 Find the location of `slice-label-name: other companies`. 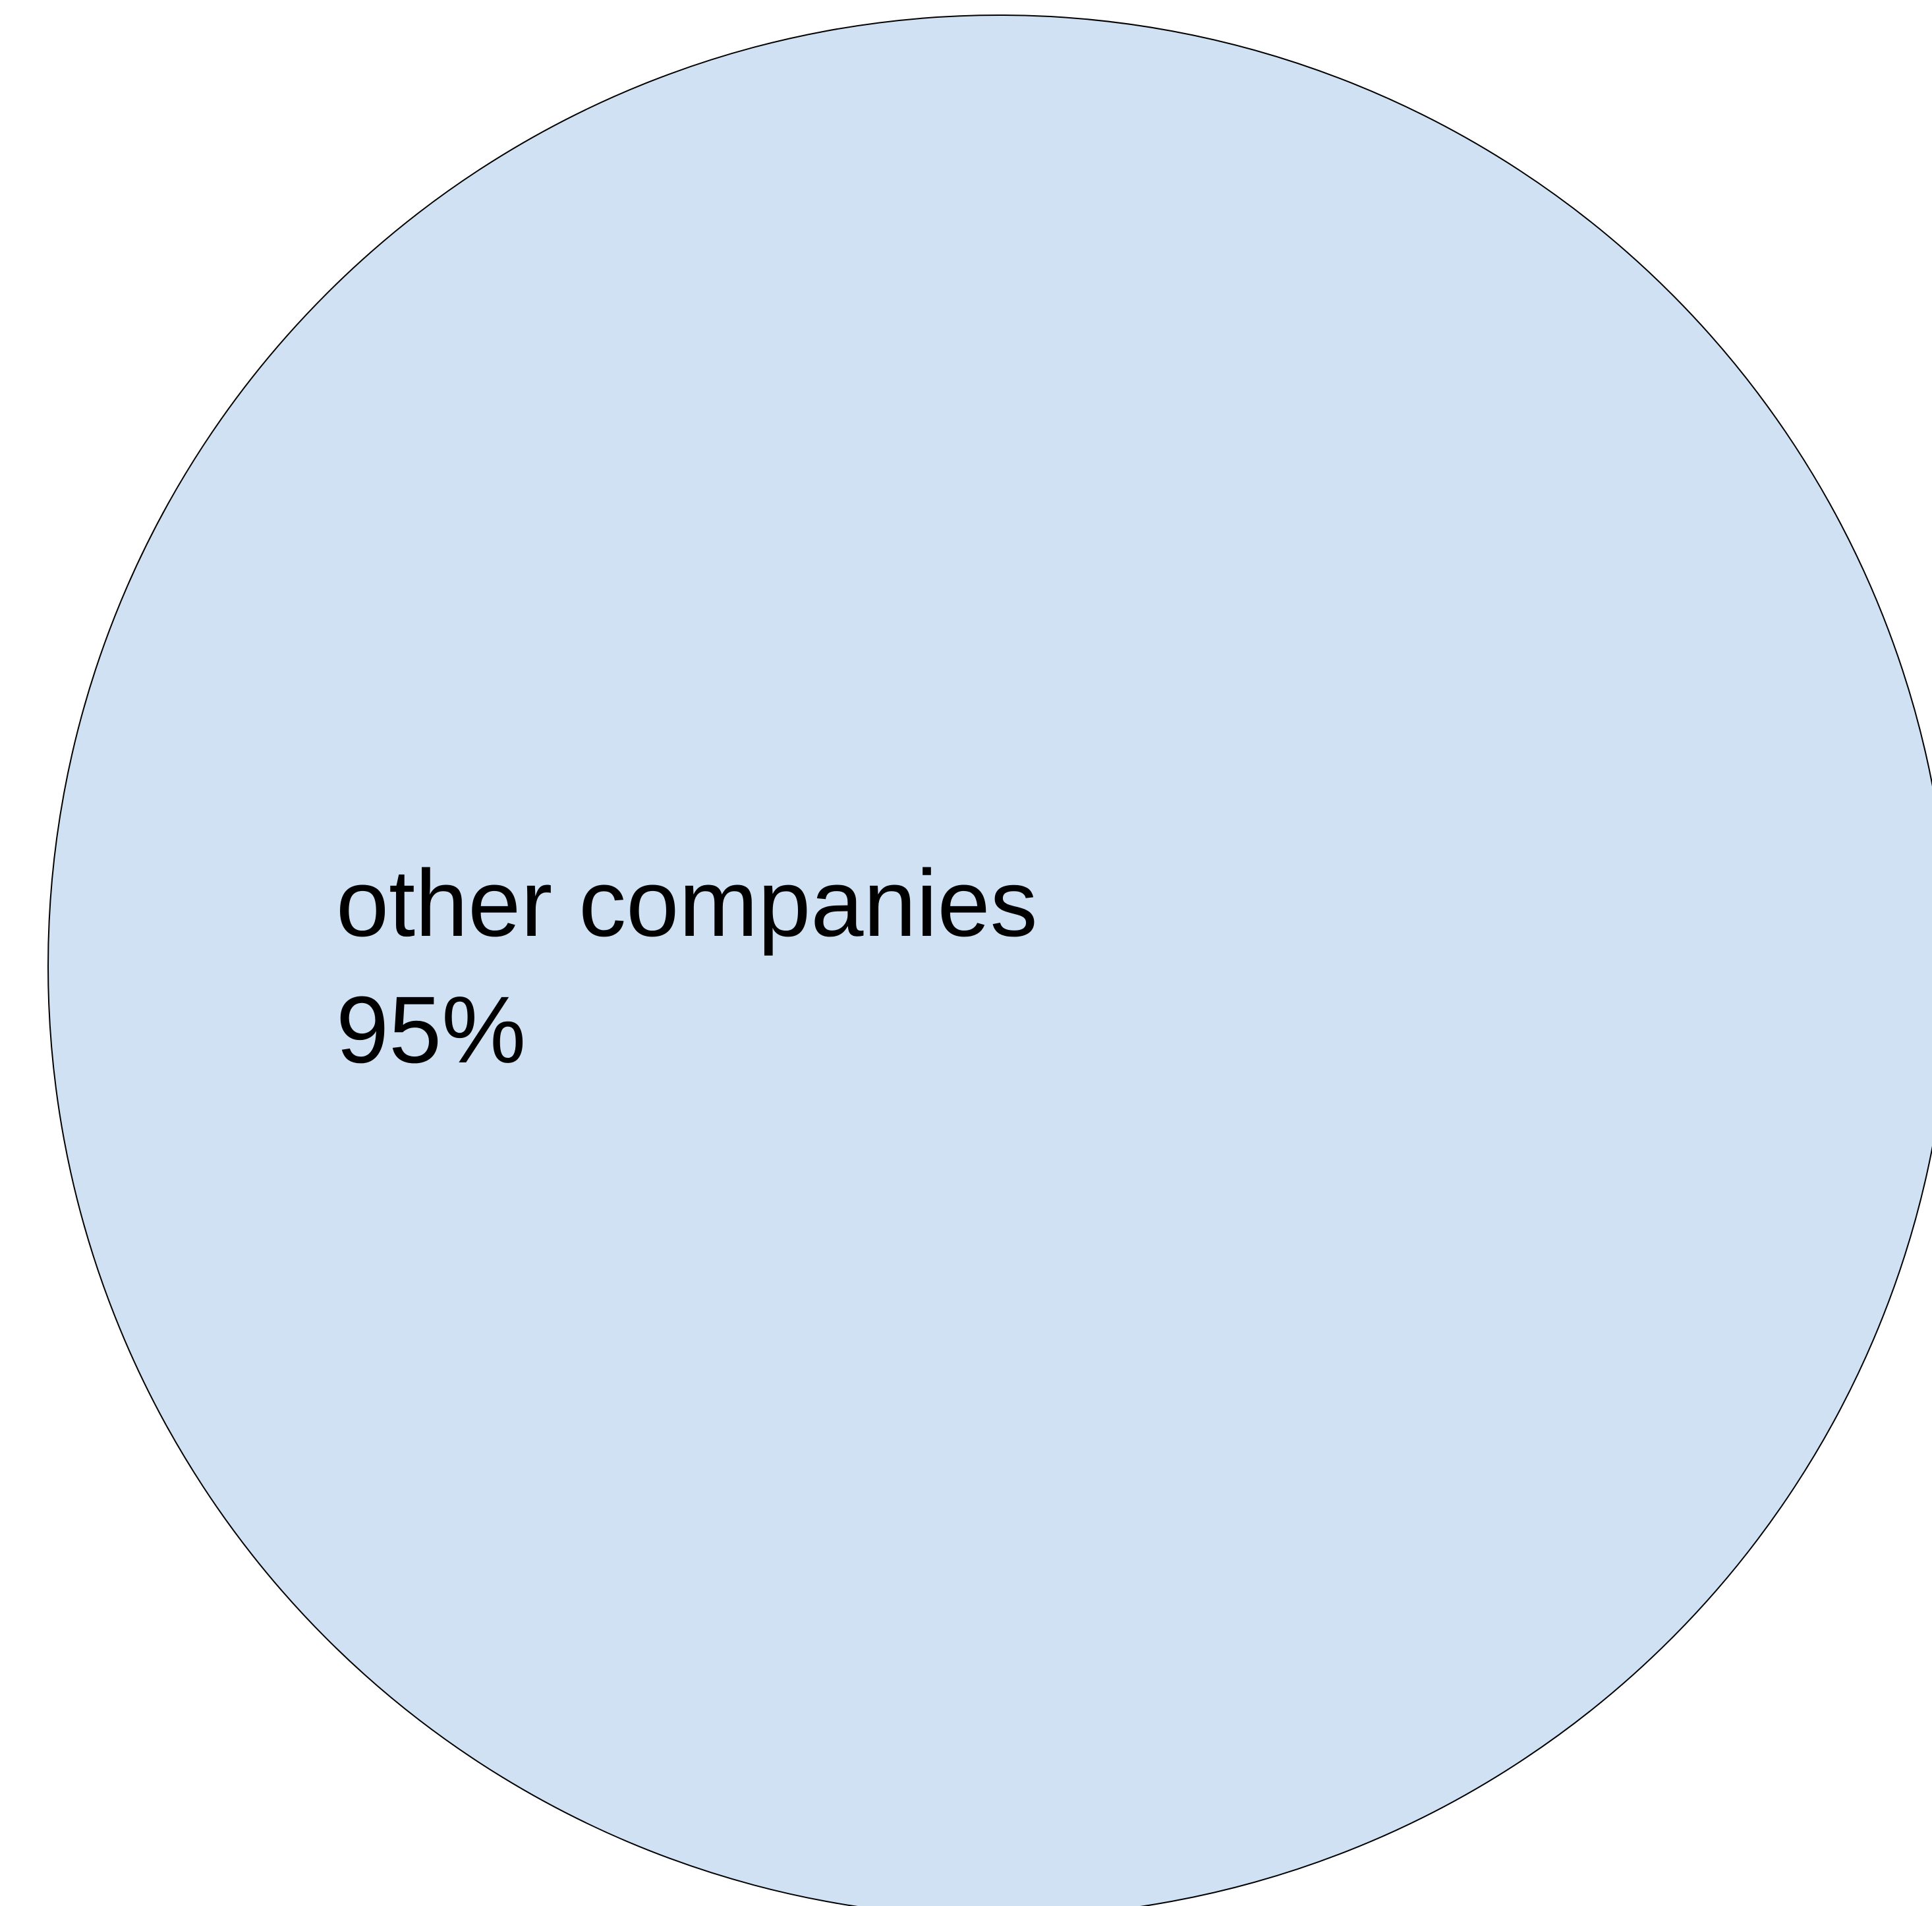

slice-label-name: other companies is located at coordinates (687, 903).